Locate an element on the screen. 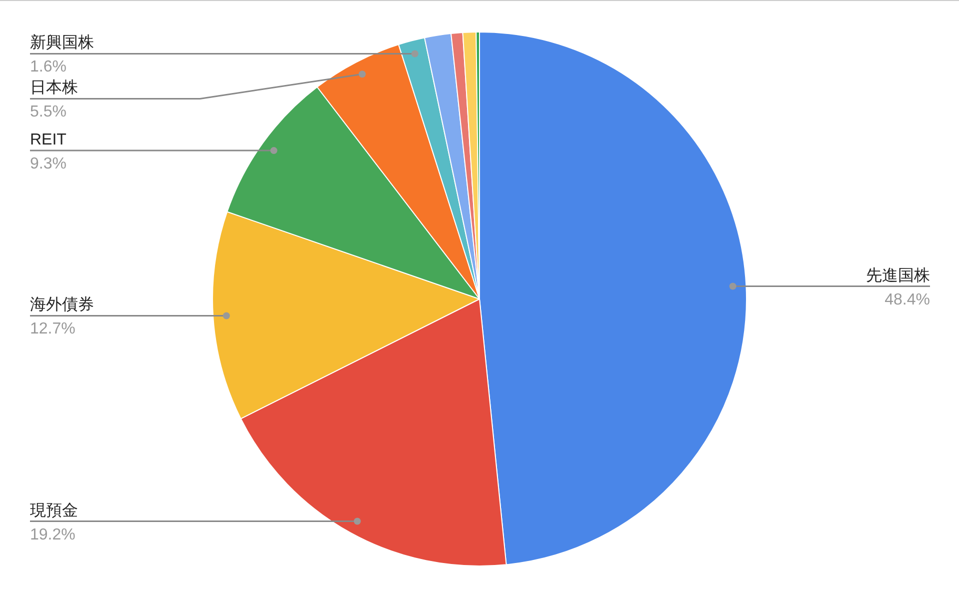  slice-label: REIT is located at coordinates (48, 140).